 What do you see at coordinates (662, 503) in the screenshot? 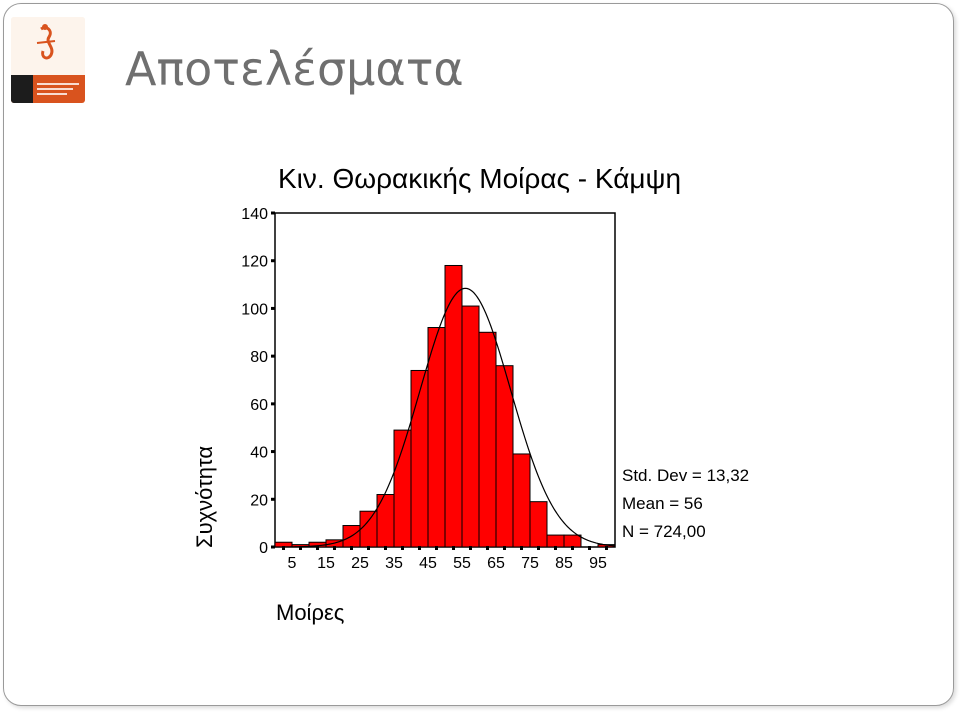
I see `stat-mean: Mean = 56` at bounding box center [662, 503].